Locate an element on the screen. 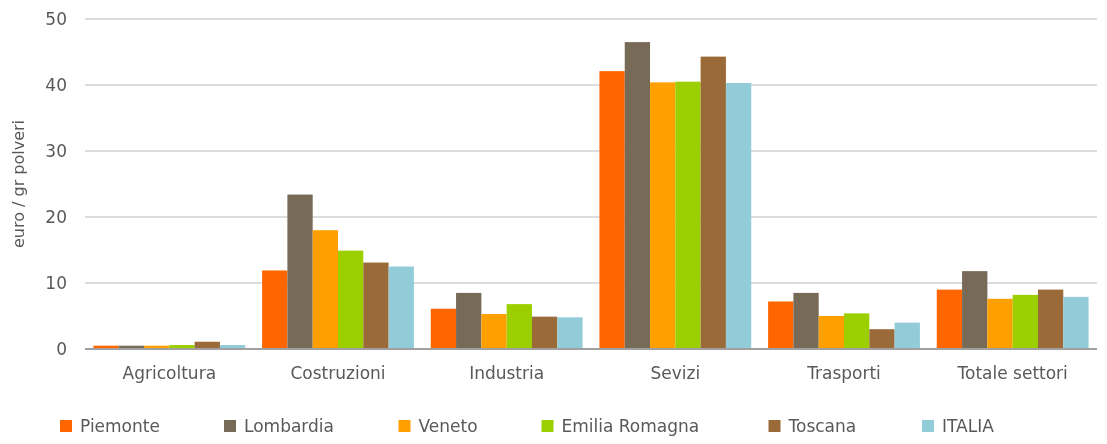 The width and height of the screenshot is (1107, 444). y-tick-label: 50 is located at coordinates (56, 18).